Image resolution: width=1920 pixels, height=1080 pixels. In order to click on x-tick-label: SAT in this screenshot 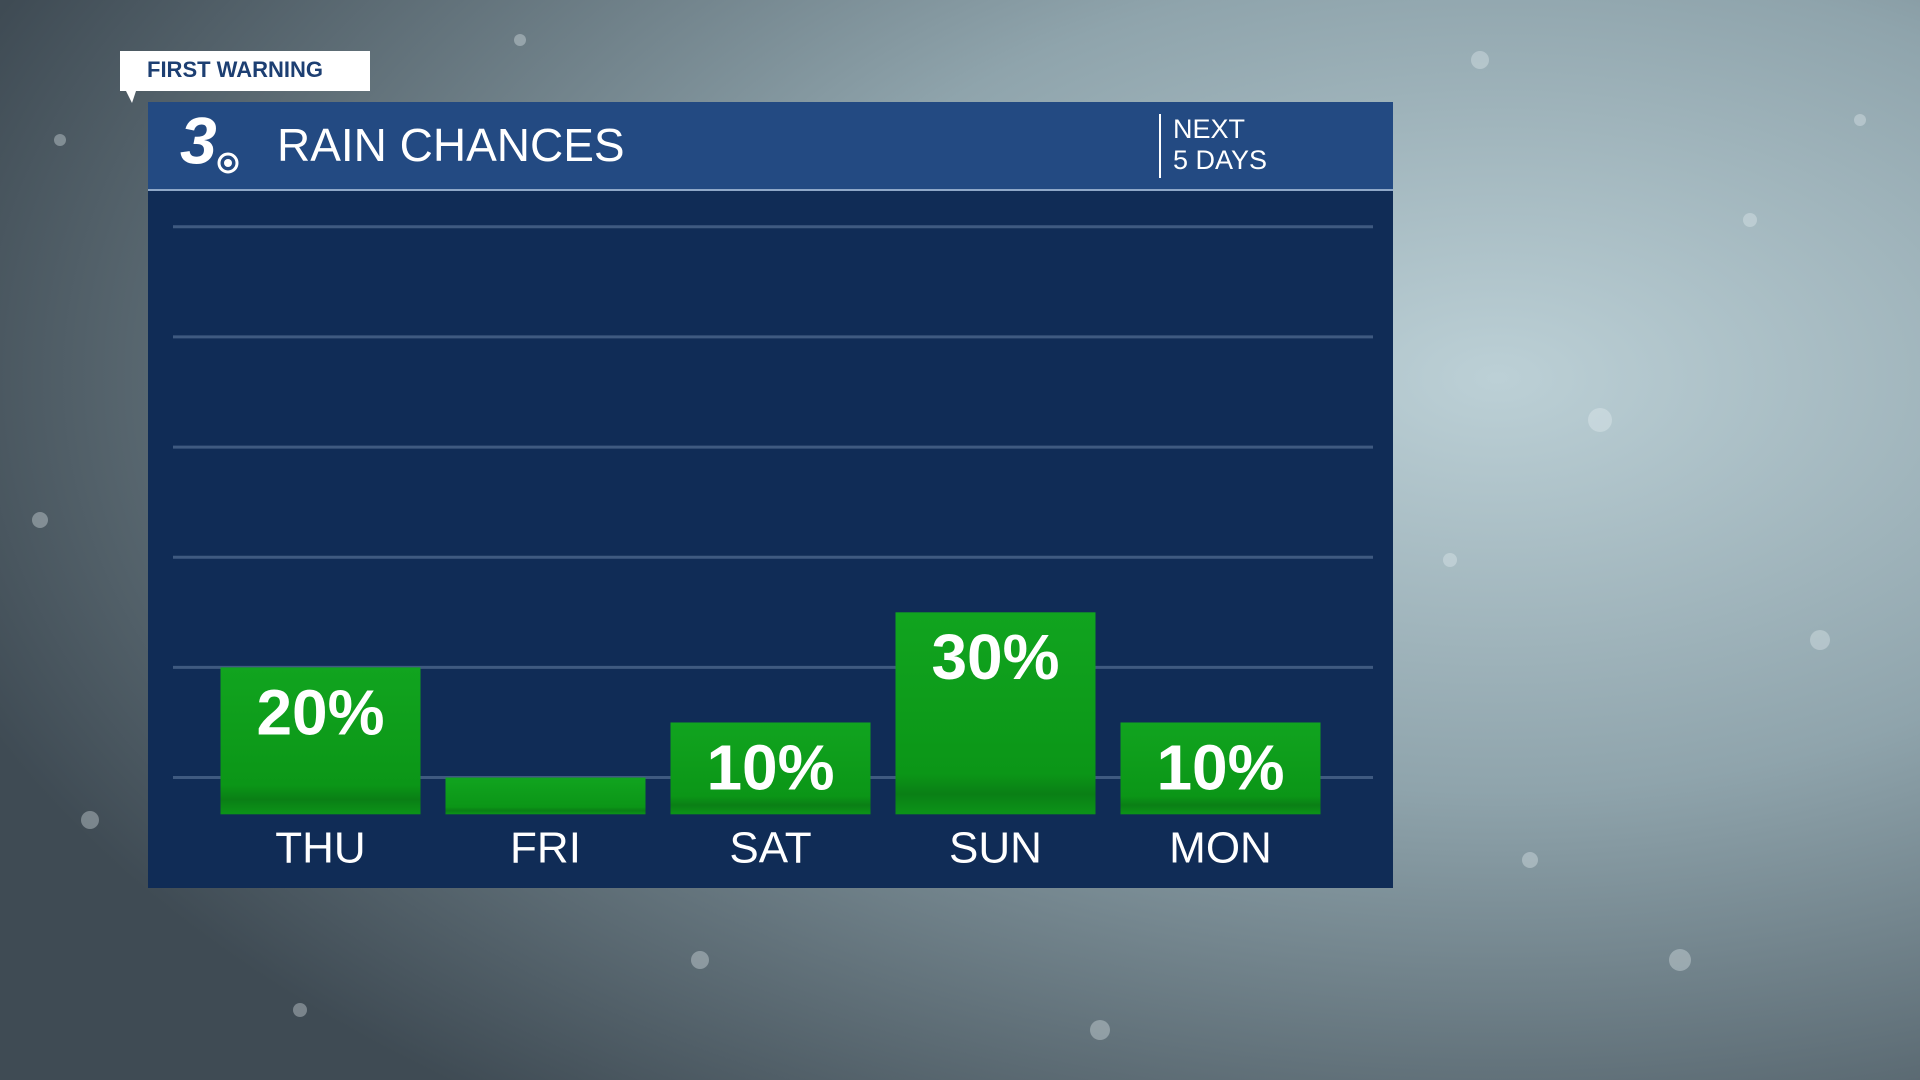, I will do `click(770, 848)`.